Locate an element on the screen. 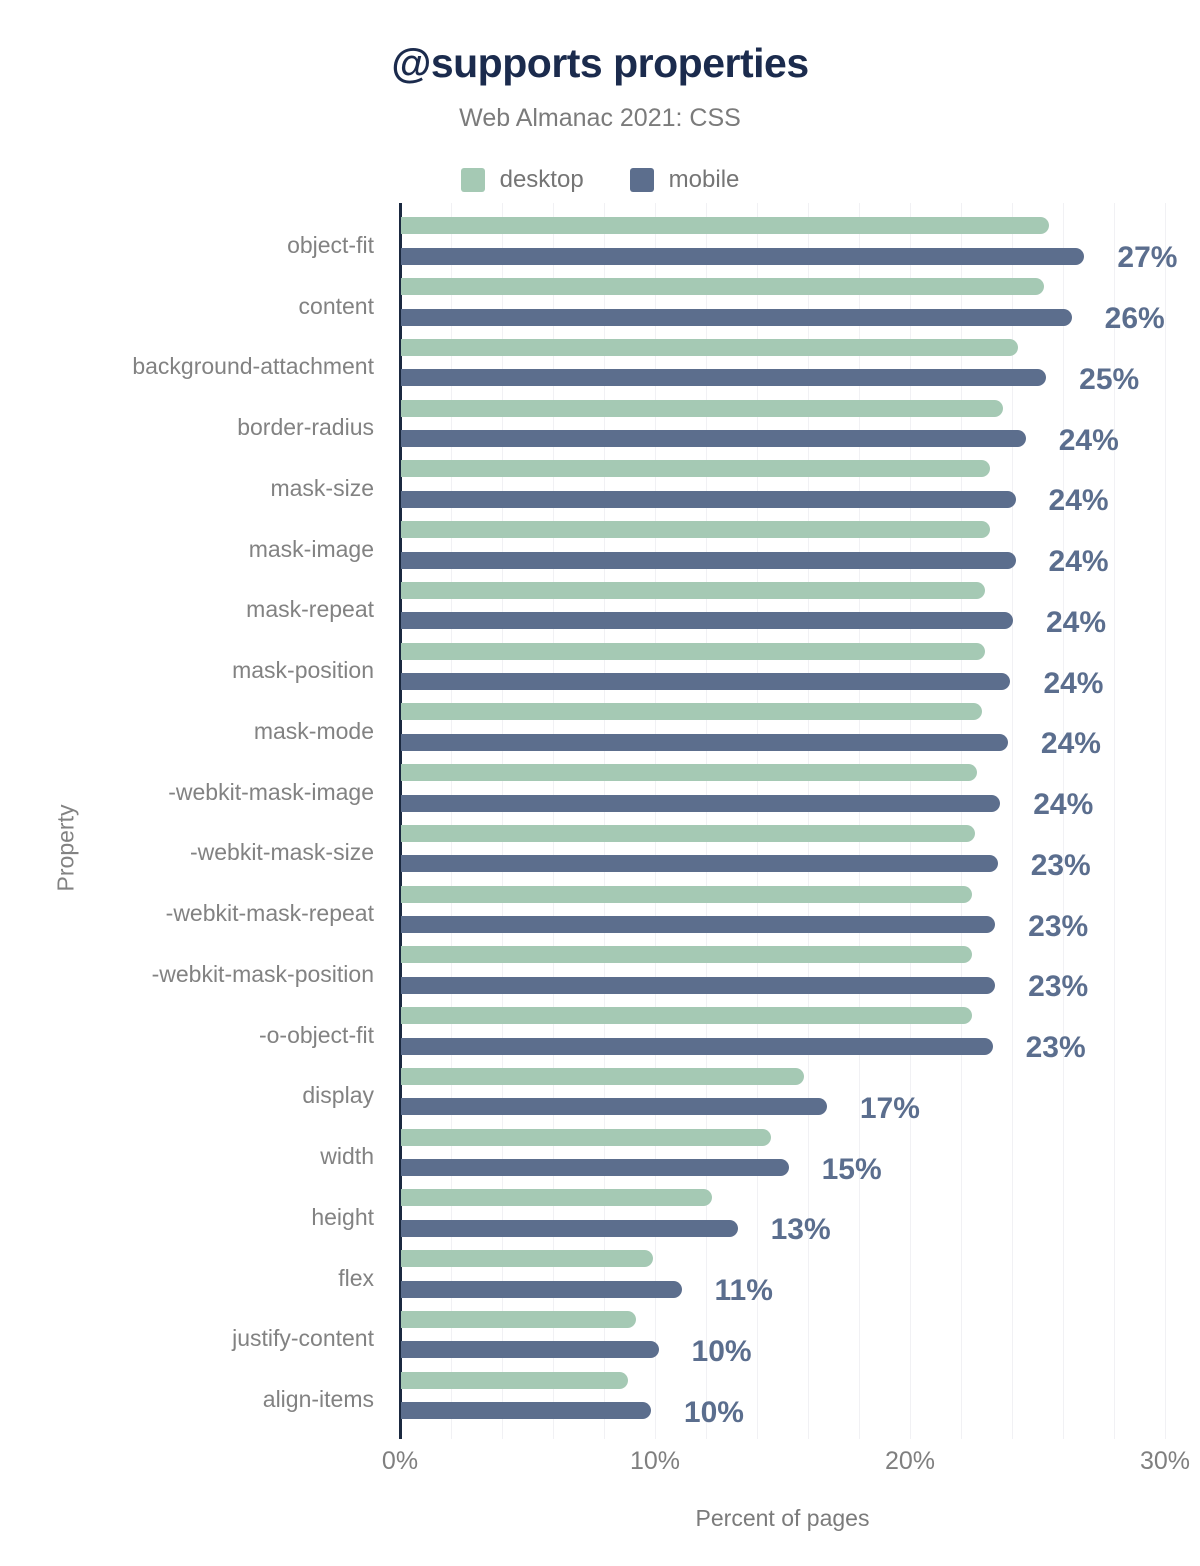  mobile-bar-row: 11% is located at coordinates (783, 1289).